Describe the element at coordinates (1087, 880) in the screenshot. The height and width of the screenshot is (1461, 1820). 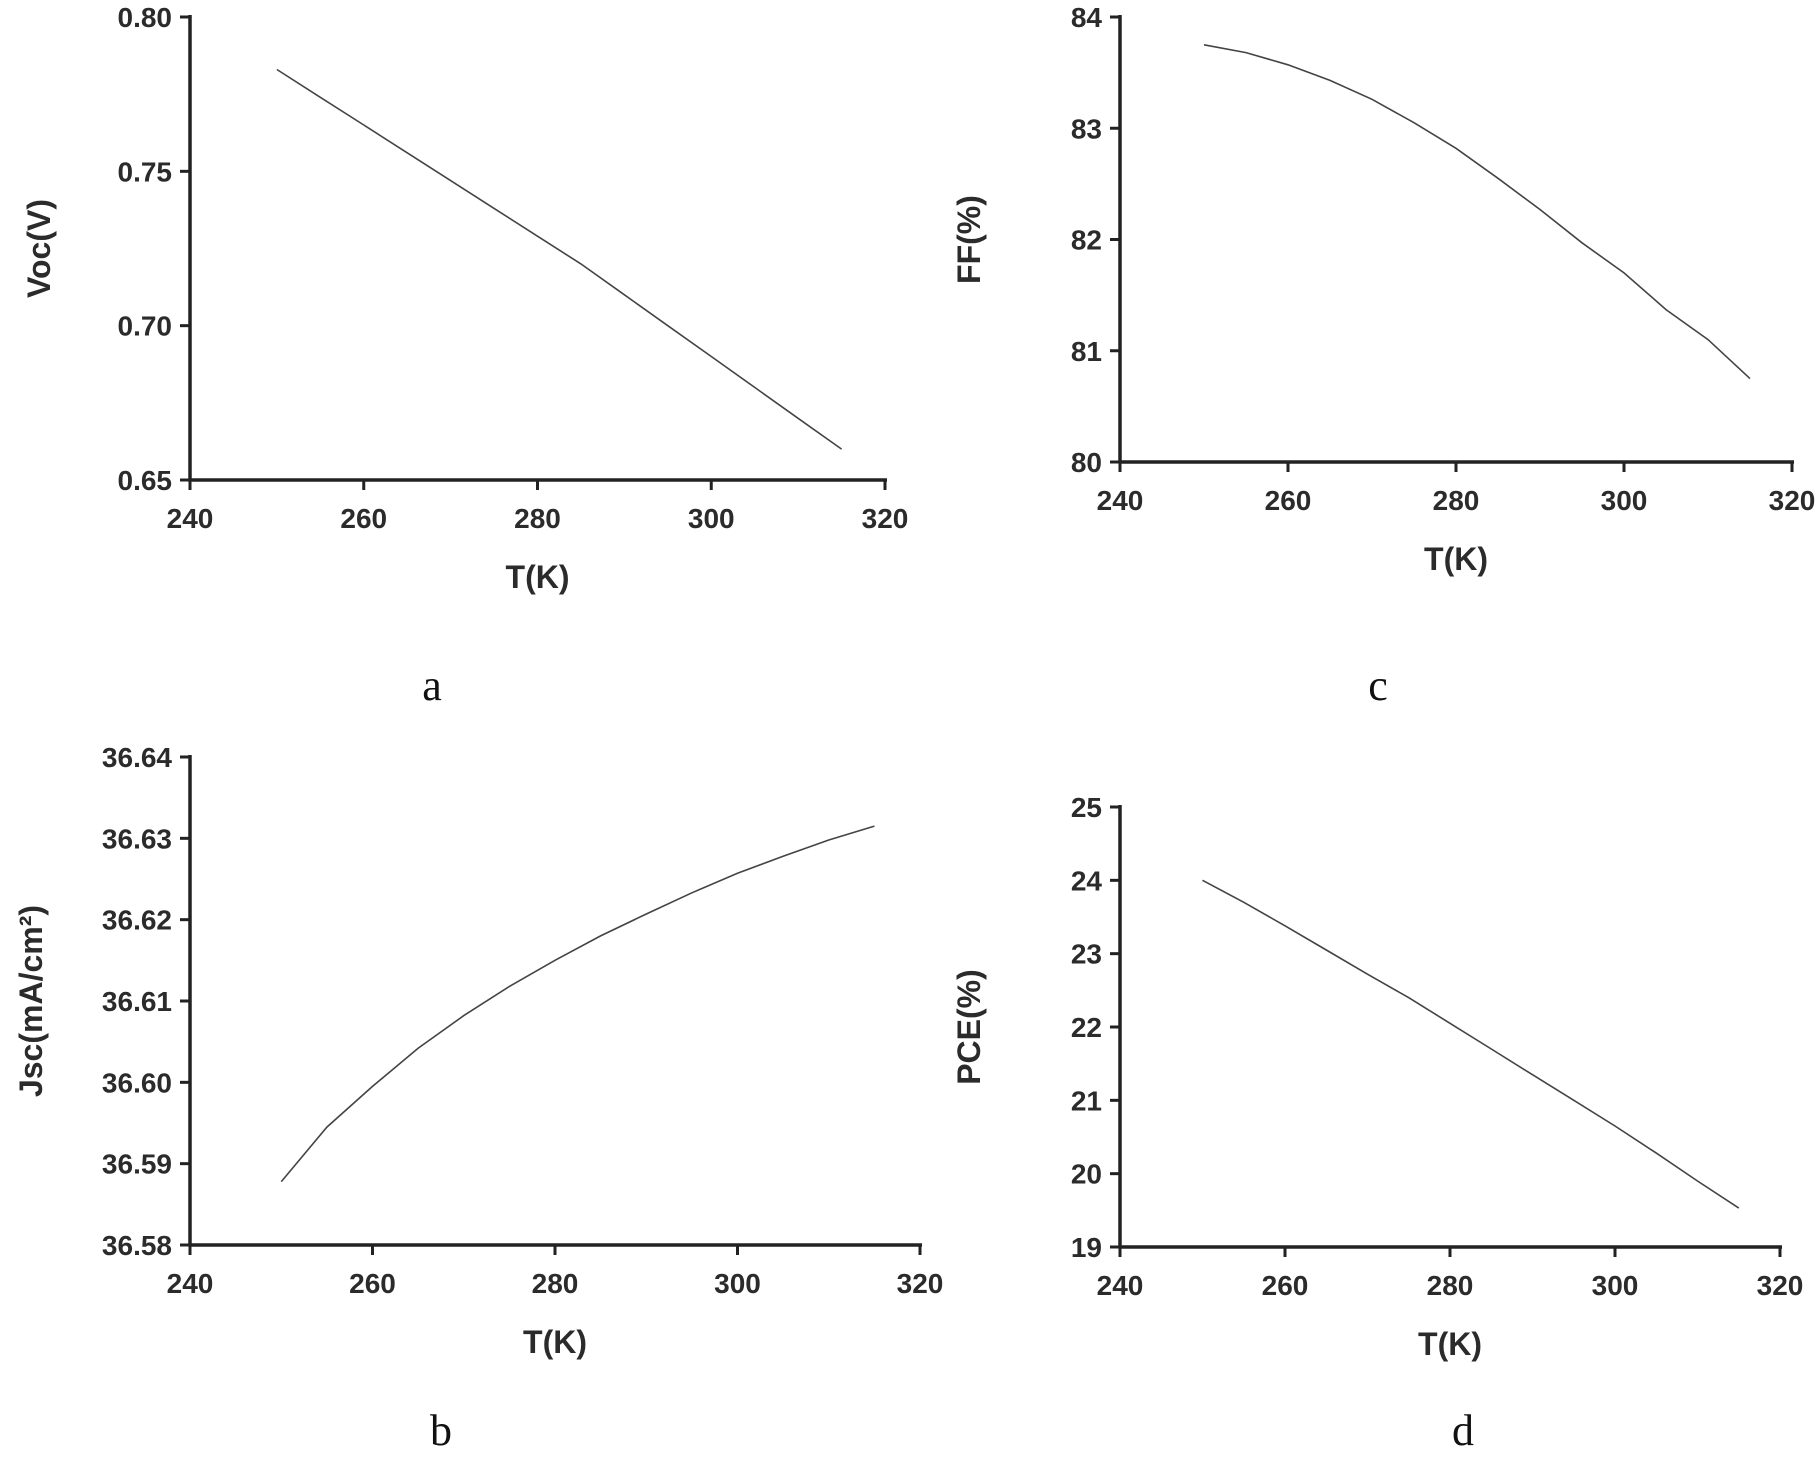
I see `y-tick-label: 24` at that location.